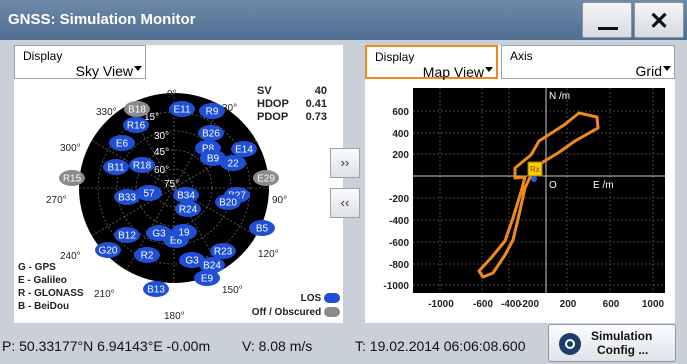  Describe the element at coordinates (232, 290) in the screenshot. I see `angle-150-label: 150°` at that location.